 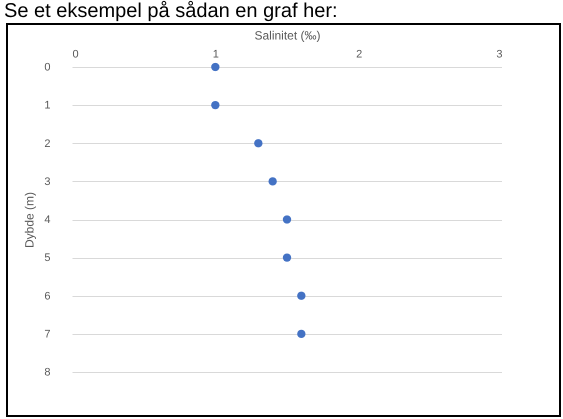 I want to click on chart-title: Se et eksempel på sådan en graf her:, so click(x=171, y=11).